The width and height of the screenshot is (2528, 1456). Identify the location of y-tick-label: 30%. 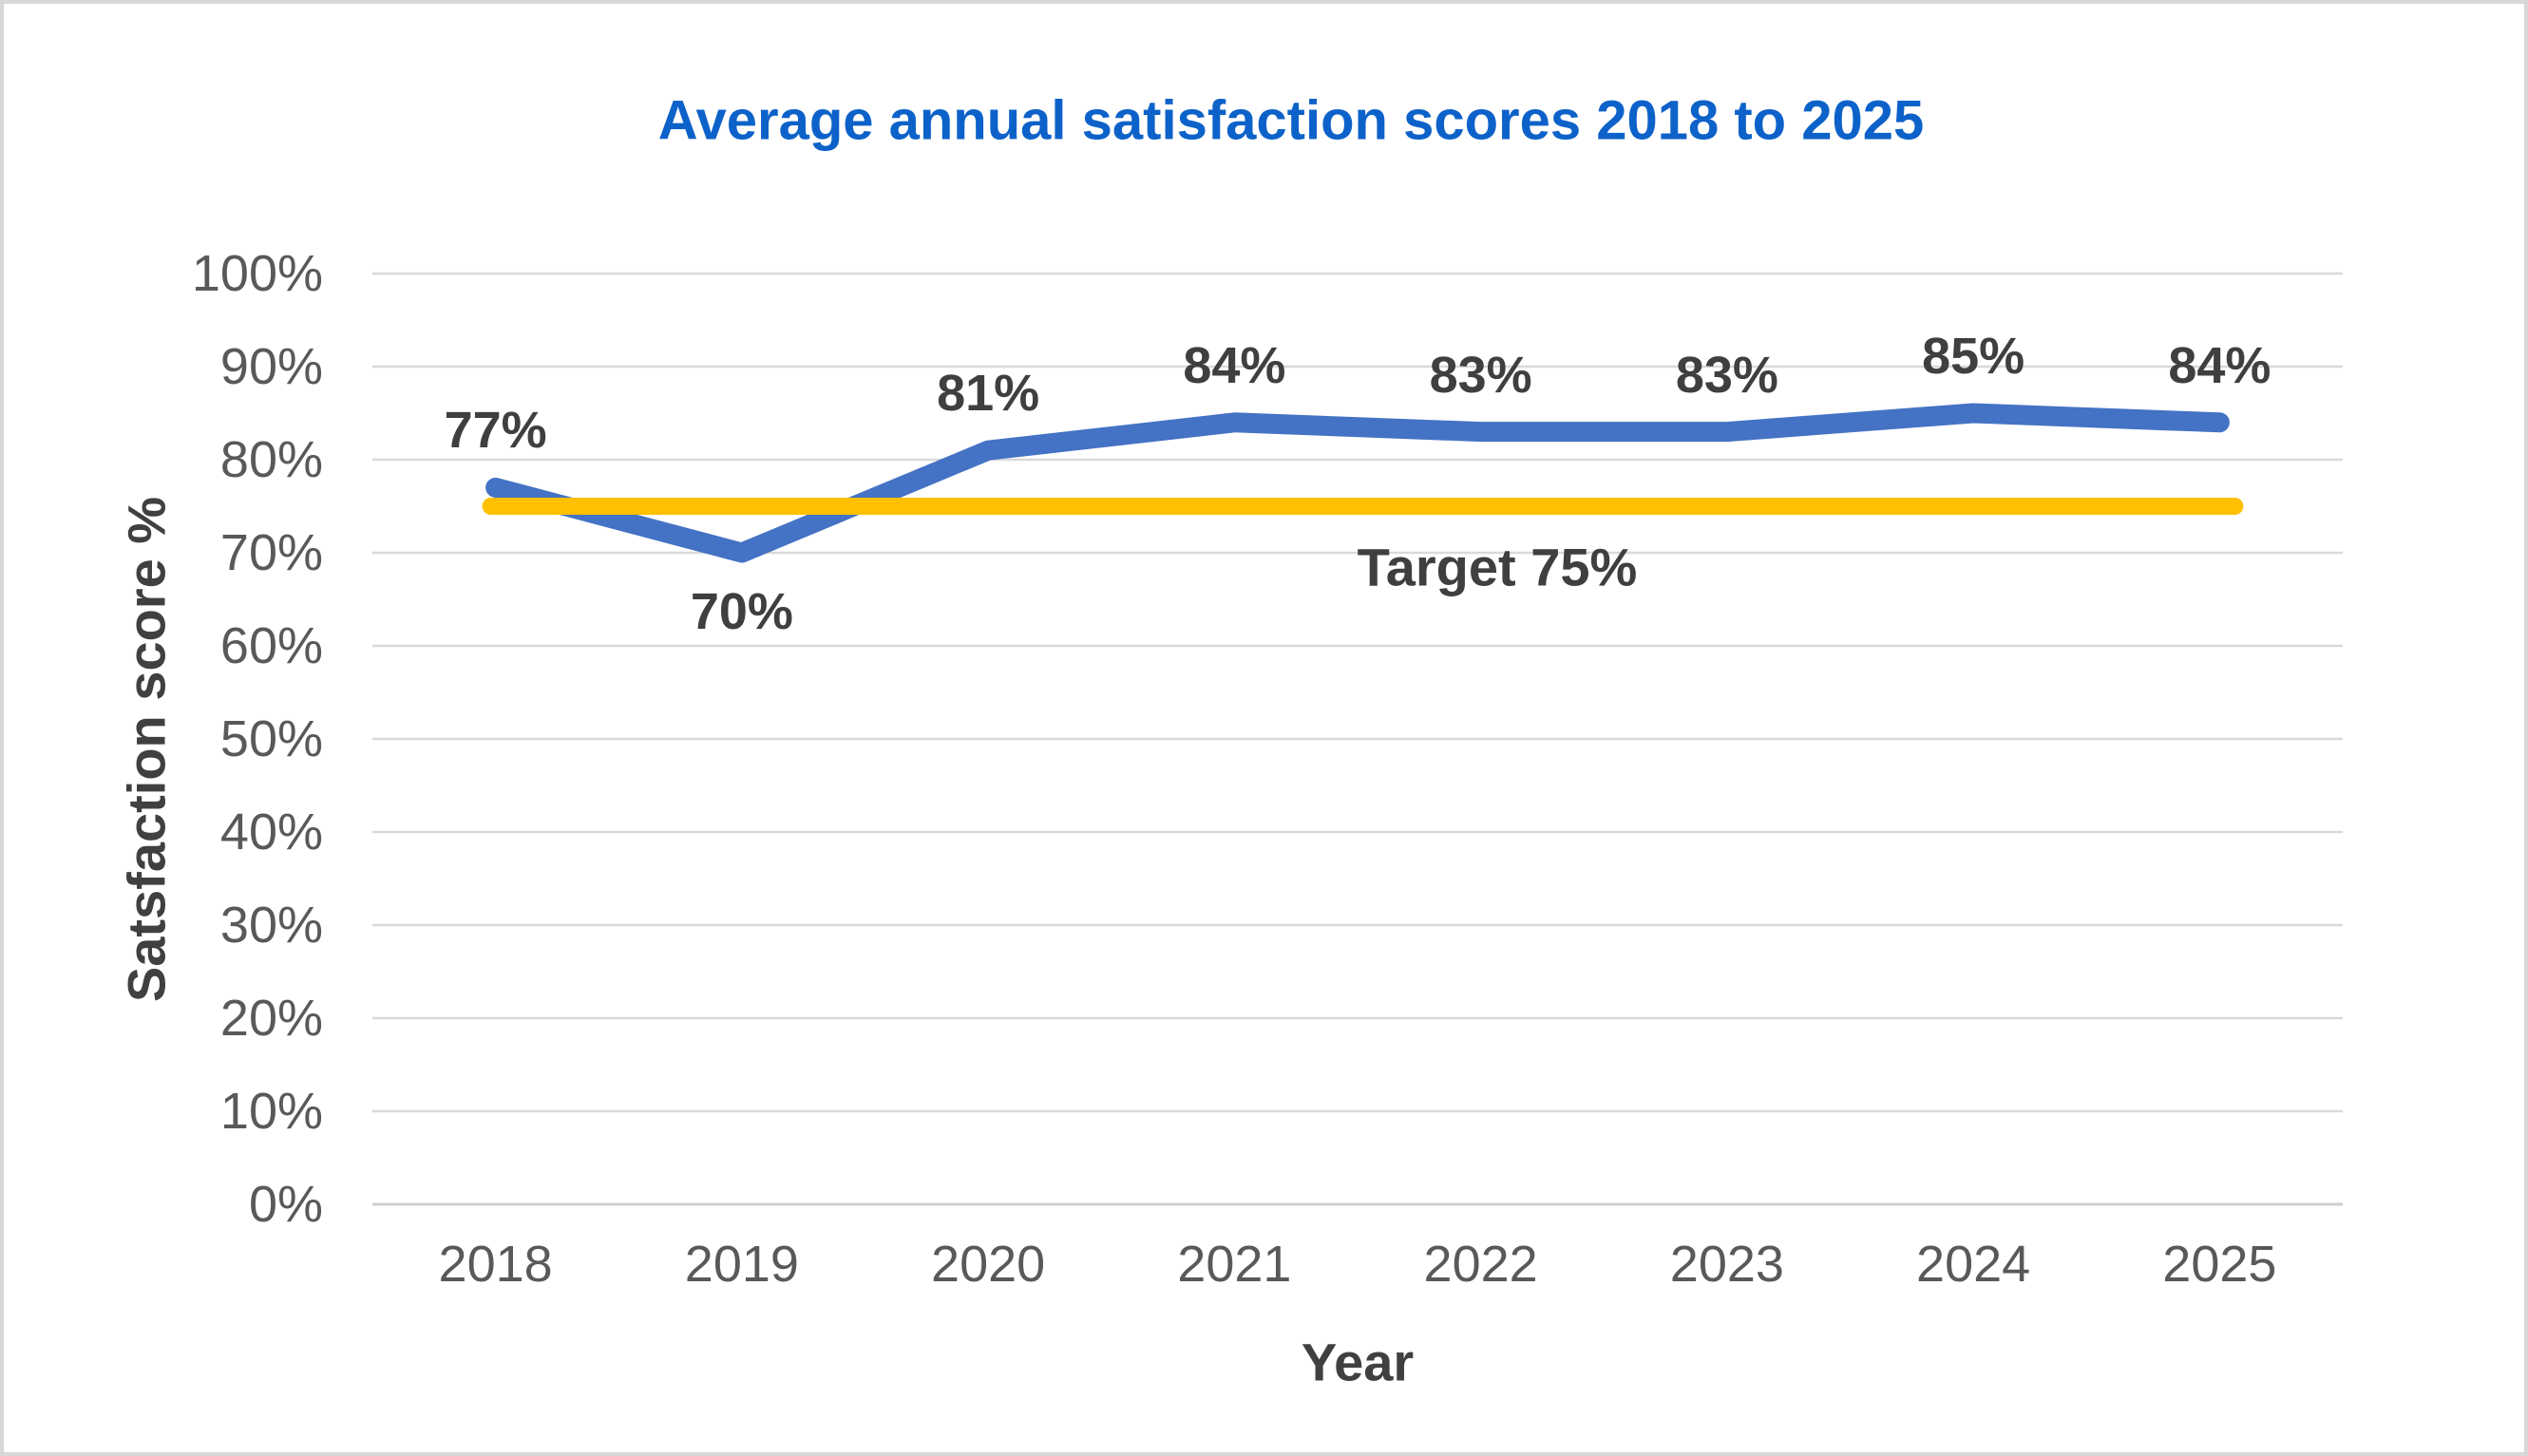
(271, 925).